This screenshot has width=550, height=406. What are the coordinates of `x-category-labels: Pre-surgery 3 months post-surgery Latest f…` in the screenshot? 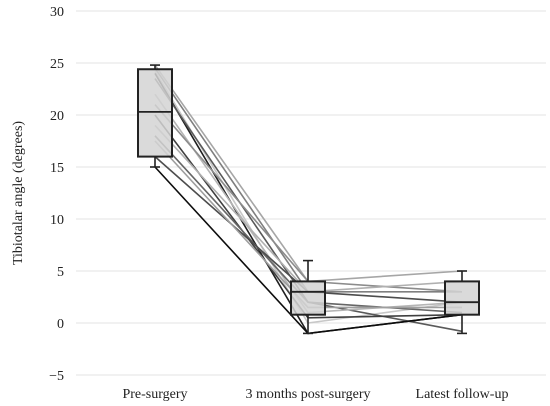 It's located at (315, 394).